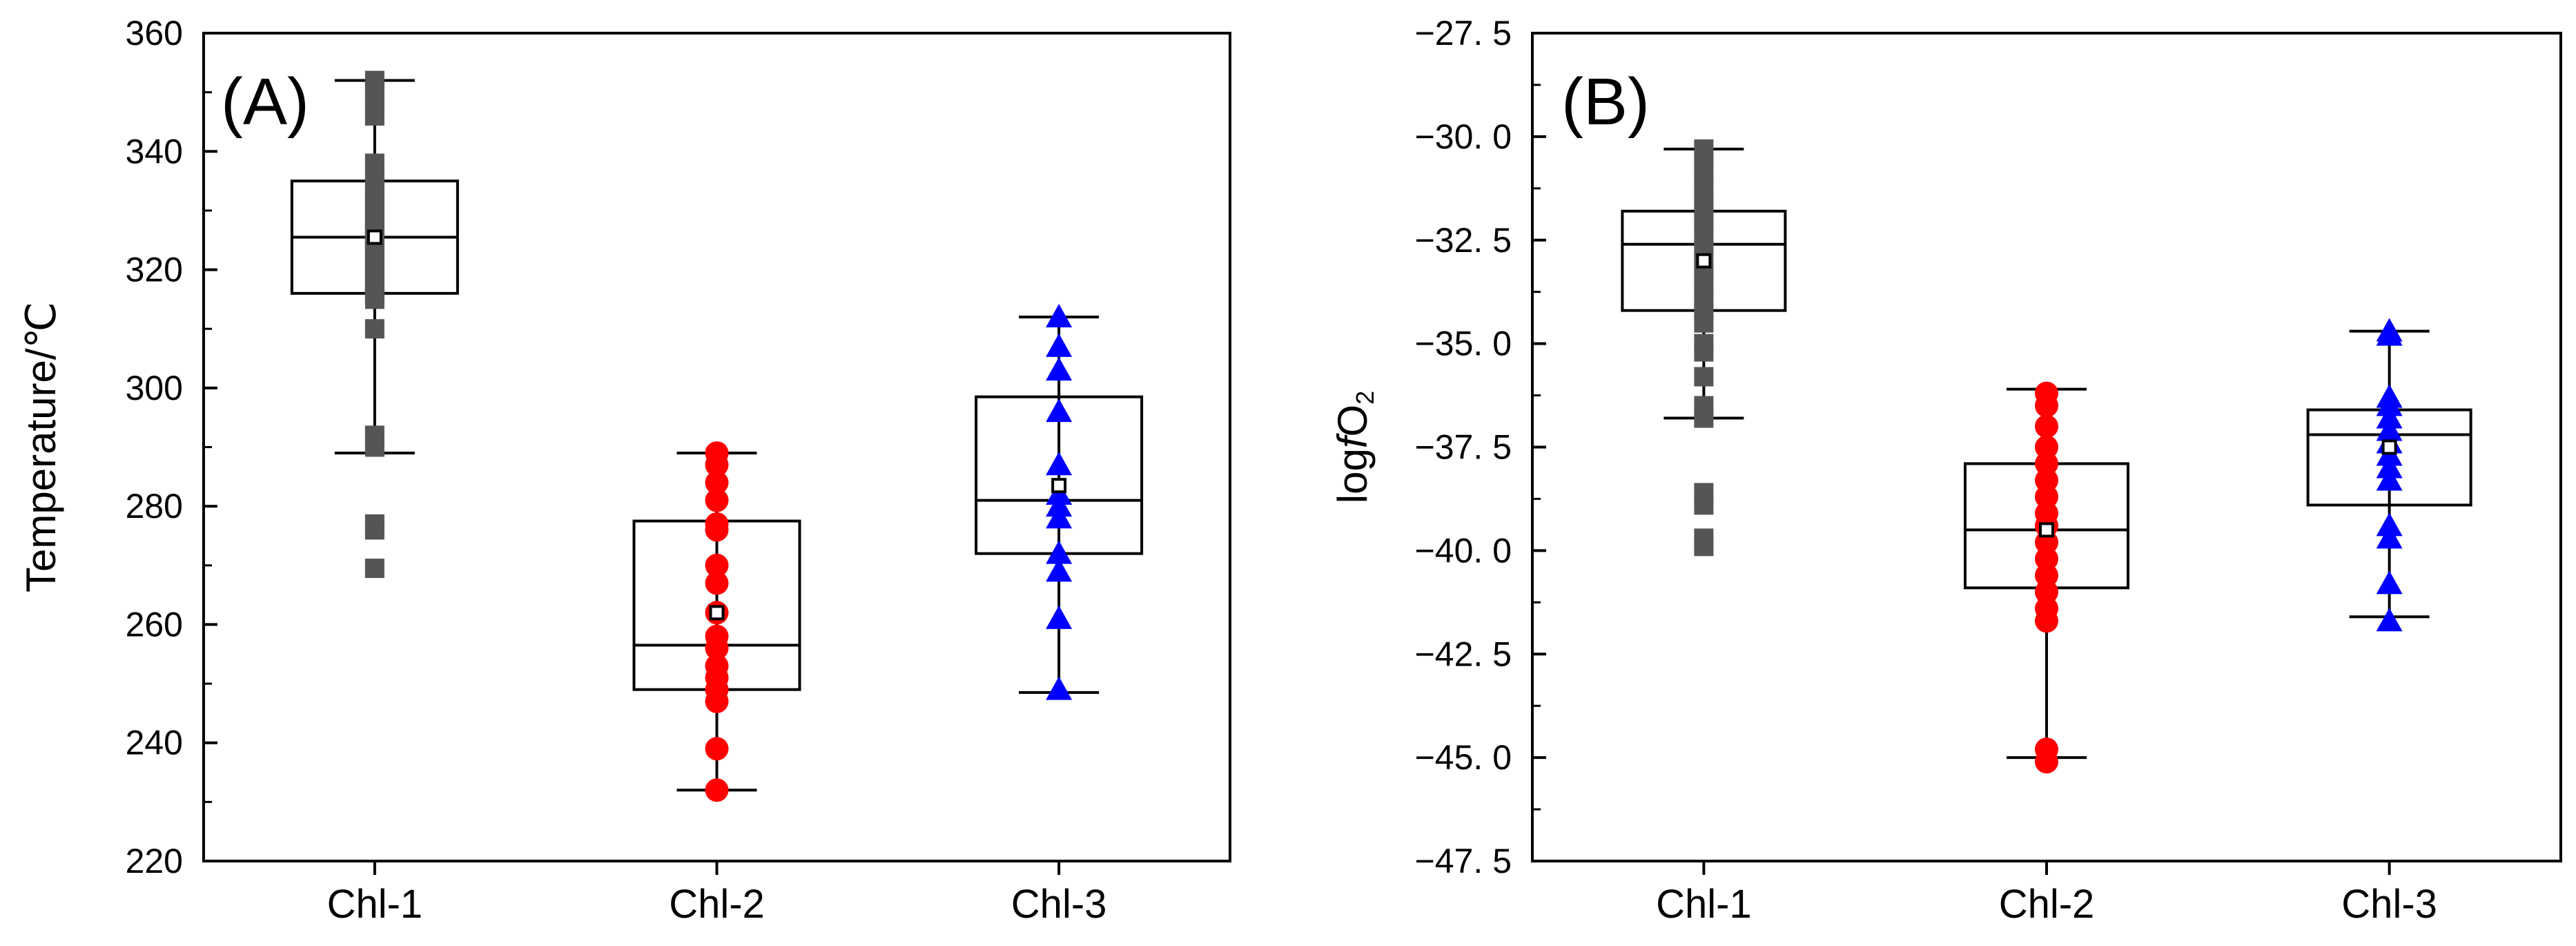 The height and width of the screenshot is (946, 2576). I want to click on y-tick-label: 260, so click(154, 624).